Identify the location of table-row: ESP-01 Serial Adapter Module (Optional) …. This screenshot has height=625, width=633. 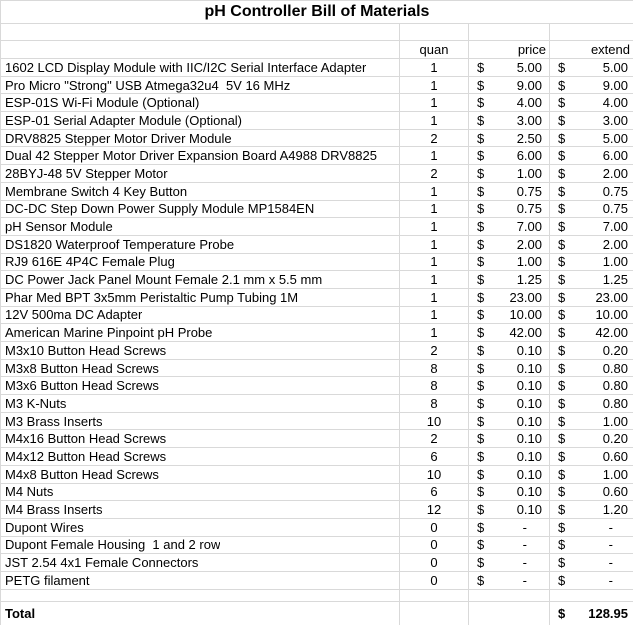
(317, 121).